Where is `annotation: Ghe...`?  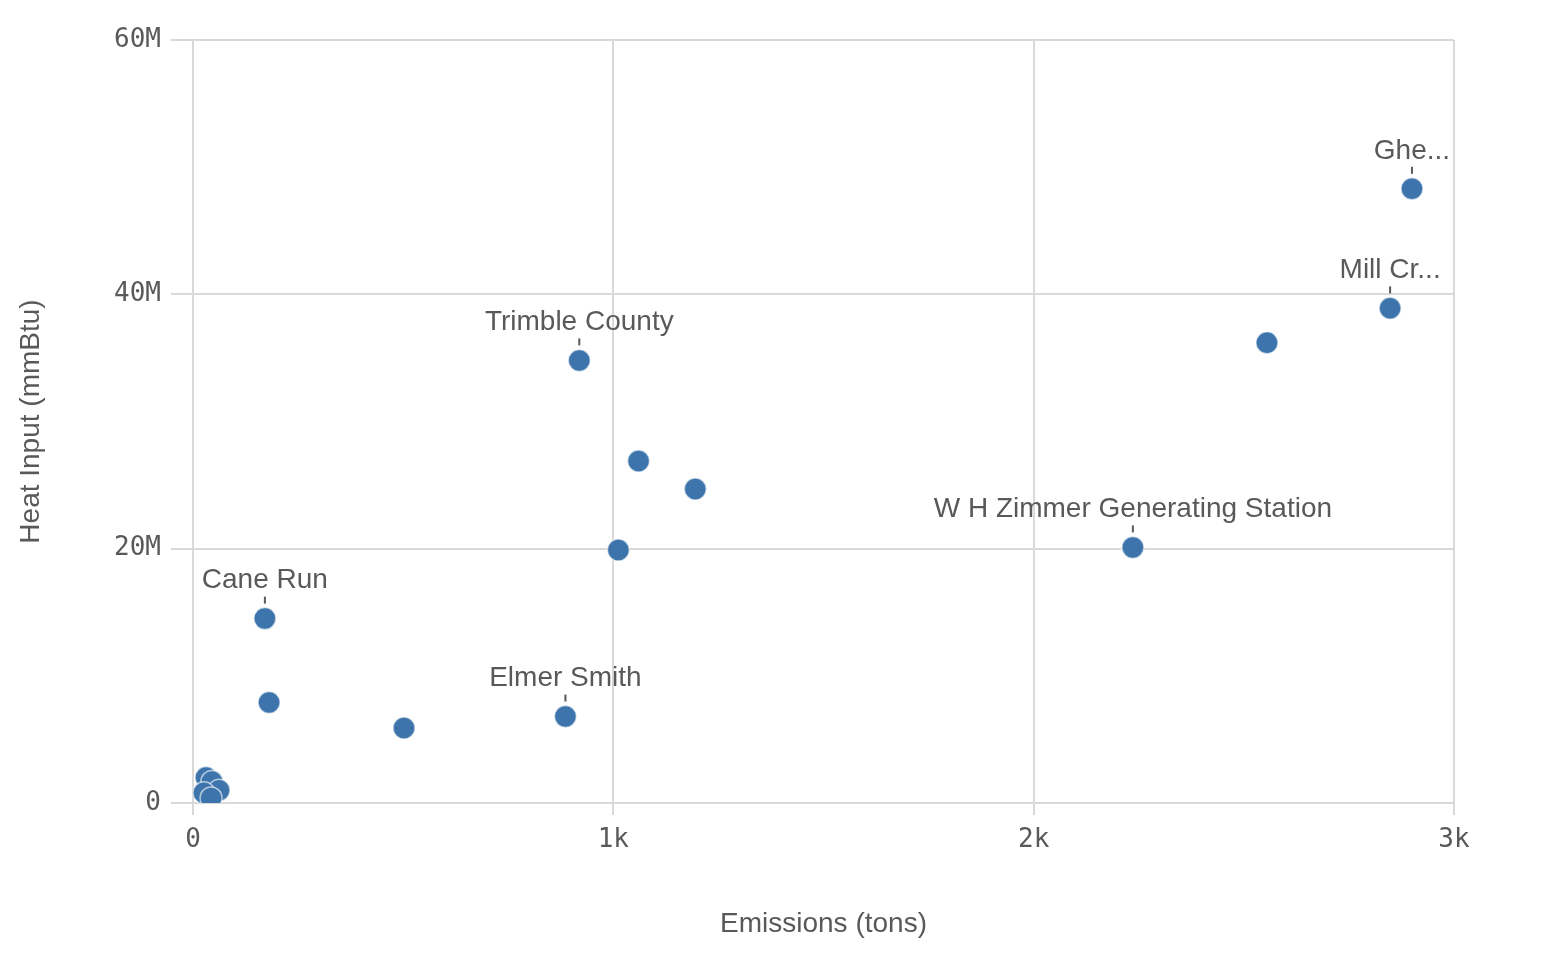
annotation: Ghe... is located at coordinates (1412, 149).